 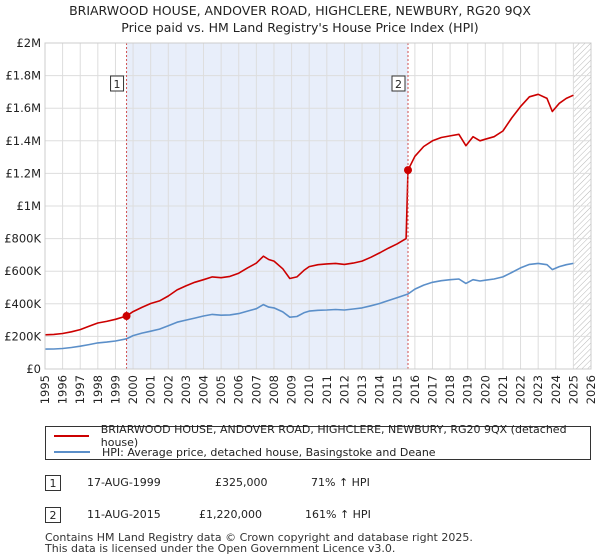 I want to click on x-tick-label: 2007, so click(x=256, y=389).